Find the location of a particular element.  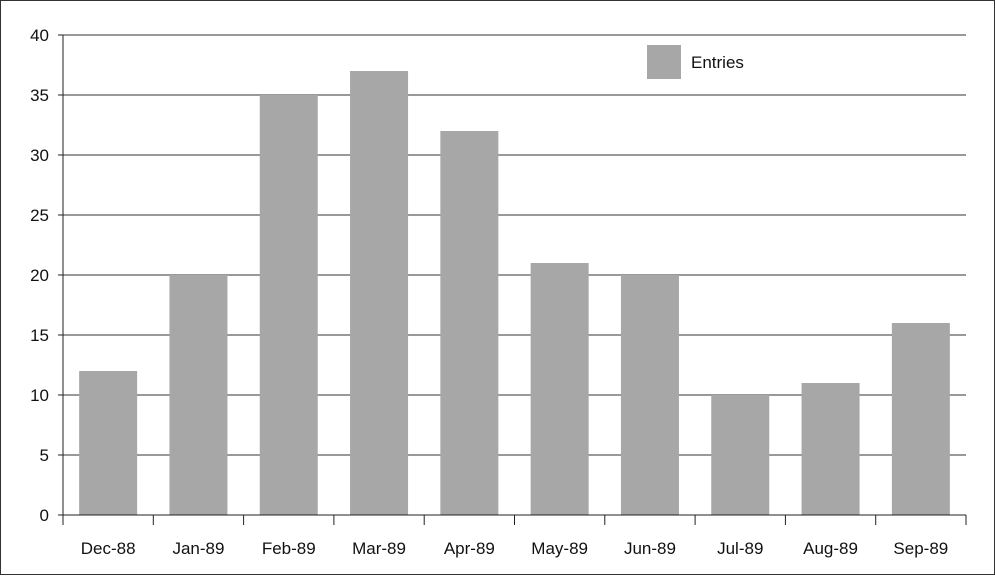

y-tick-label: 0 is located at coordinates (44, 515).